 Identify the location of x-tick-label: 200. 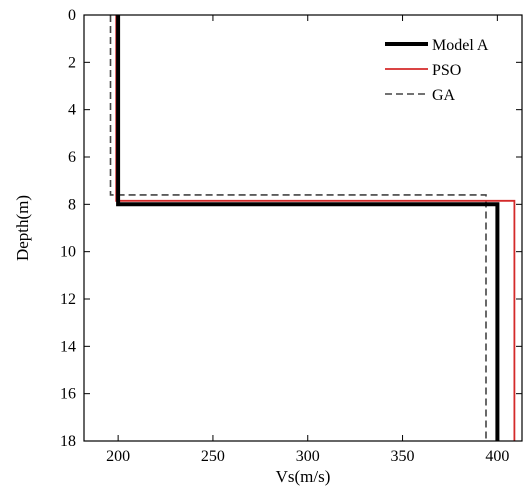
(118, 456).